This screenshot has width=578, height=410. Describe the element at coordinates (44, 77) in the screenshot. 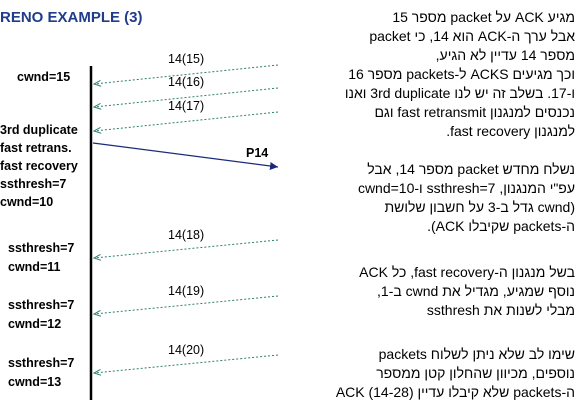

I see `cwnd-initial-label: cwnd=15` at that location.